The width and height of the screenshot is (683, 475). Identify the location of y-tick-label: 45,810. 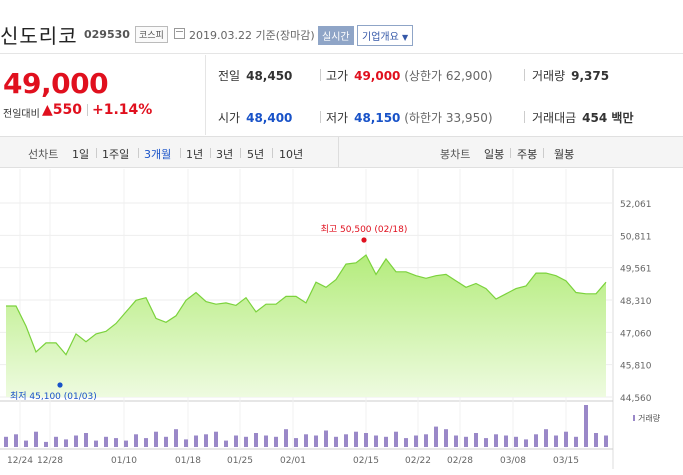
(636, 367).